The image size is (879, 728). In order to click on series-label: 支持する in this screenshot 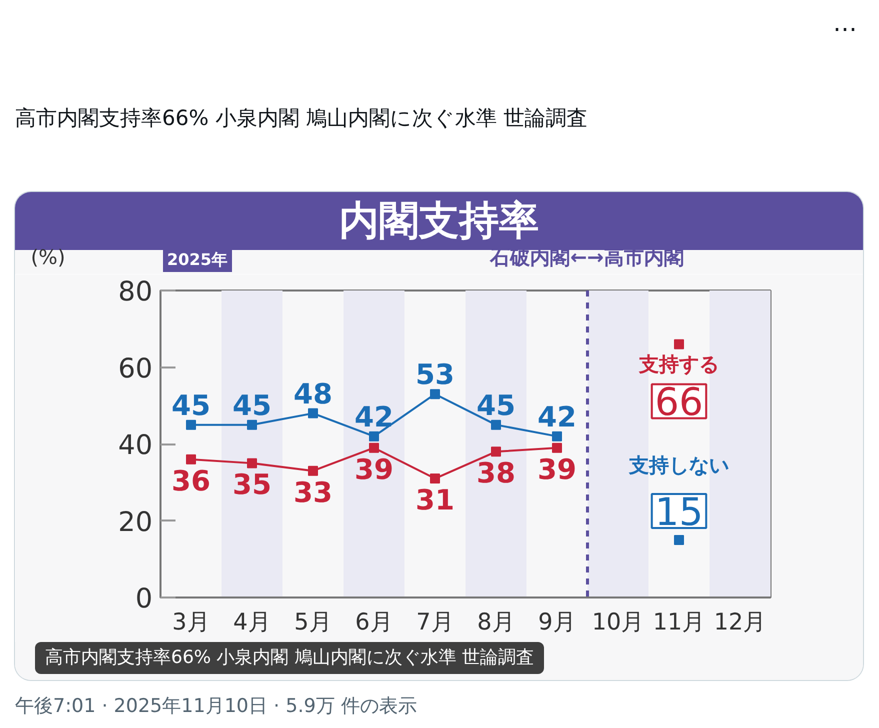, I will do `click(678, 364)`.